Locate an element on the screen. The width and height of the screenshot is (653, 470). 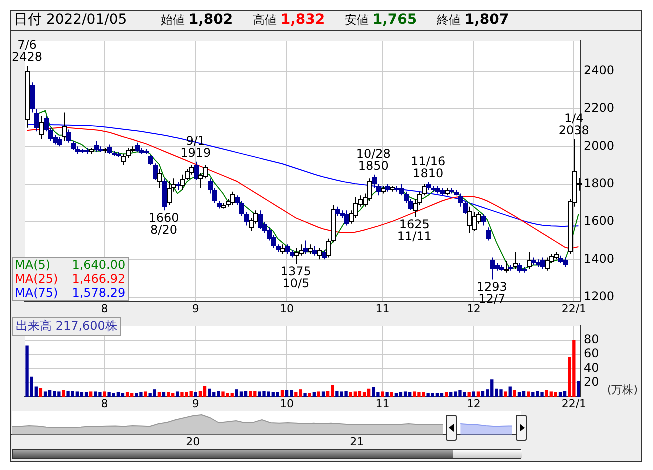
x-tick-label: 22/1 is located at coordinates (574, 403).